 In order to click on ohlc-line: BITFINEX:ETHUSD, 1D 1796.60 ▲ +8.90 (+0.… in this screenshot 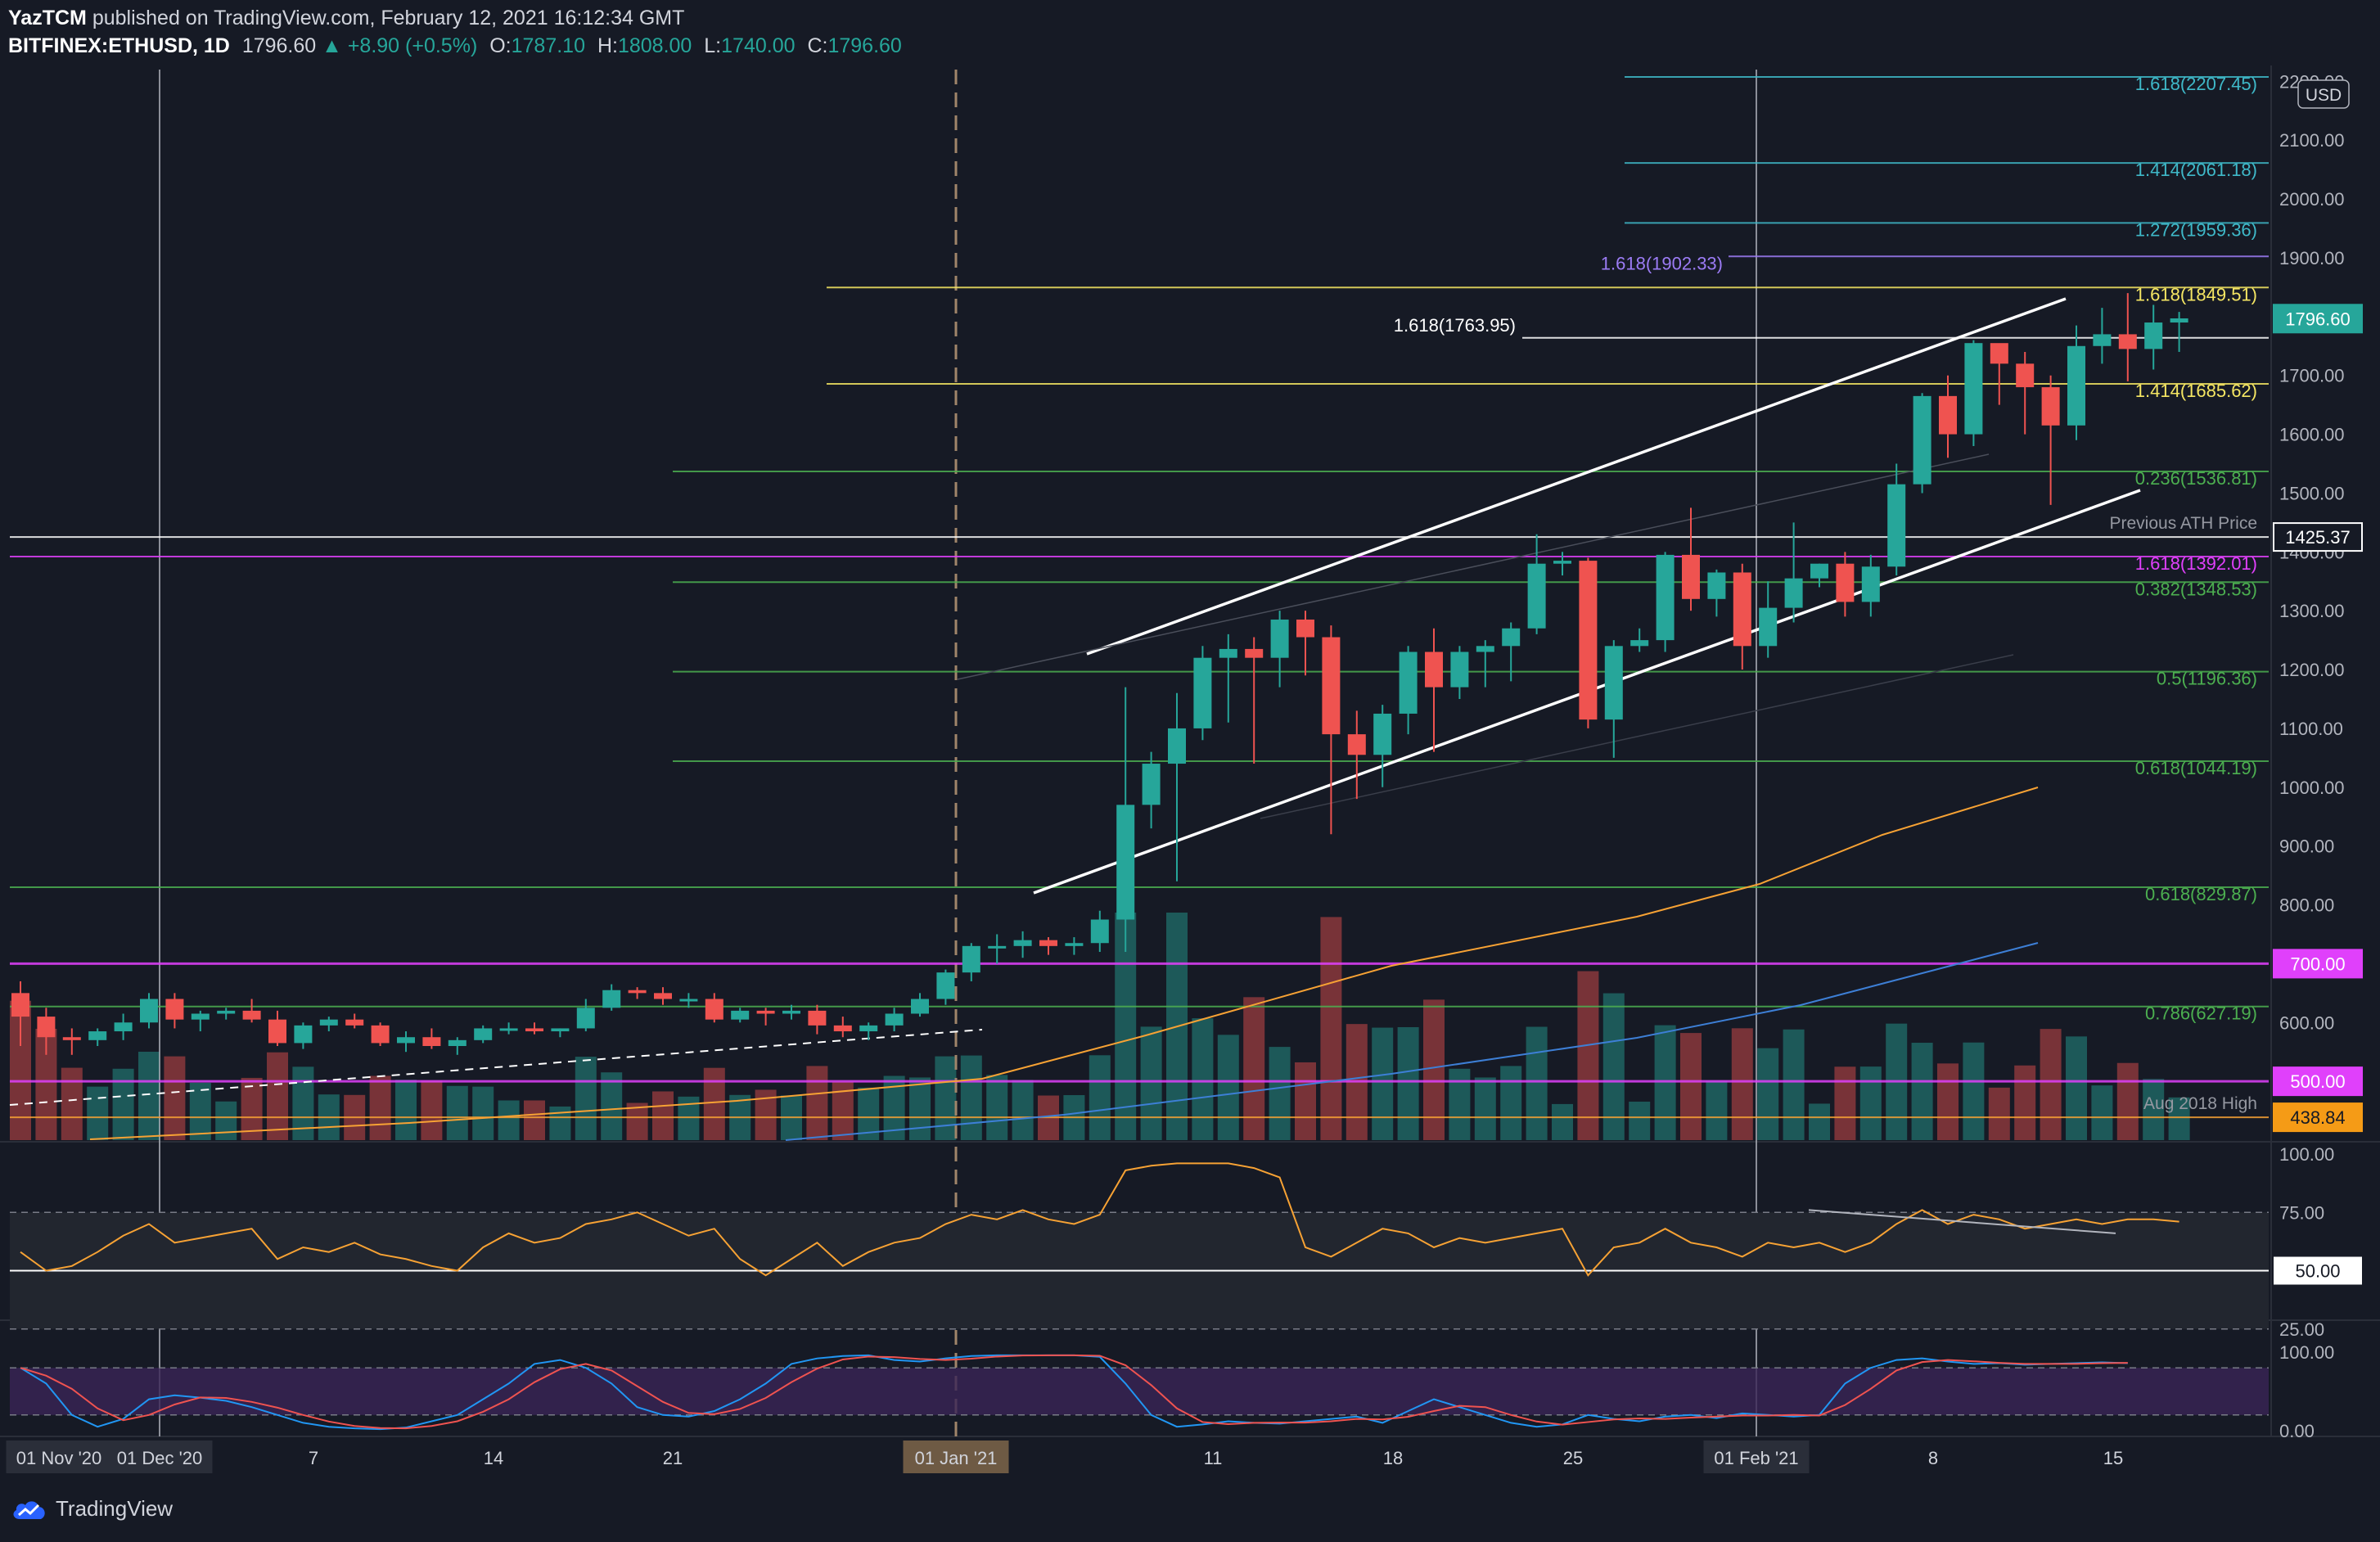, I will do `click(455, 46)`.